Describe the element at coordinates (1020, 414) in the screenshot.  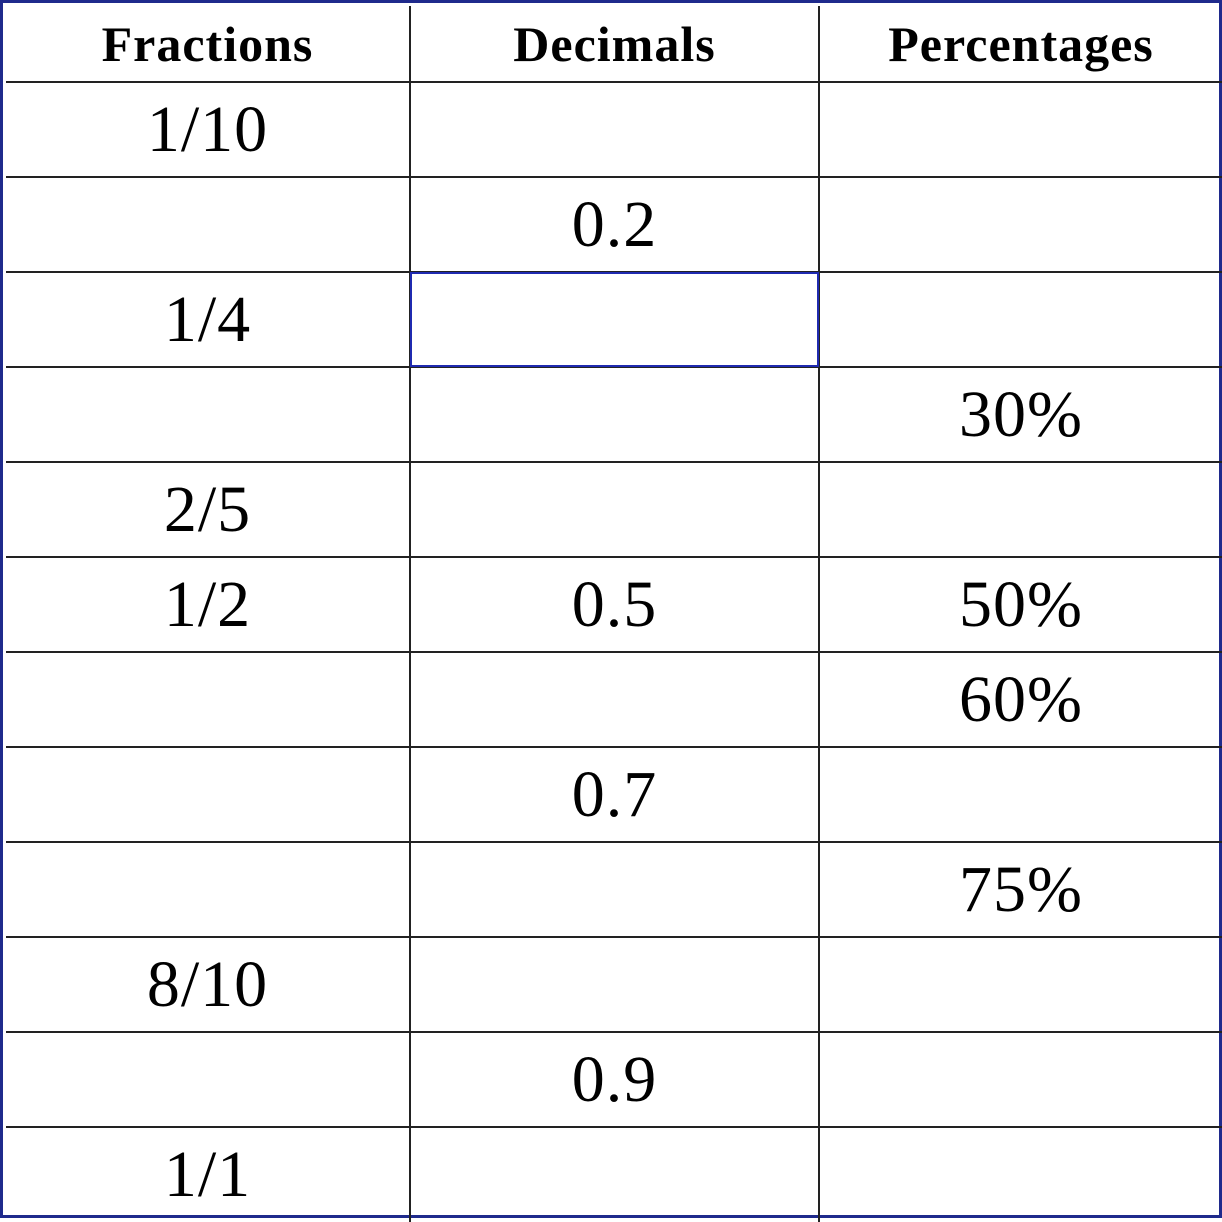
I see `percentage-cell: 30%` at that location.